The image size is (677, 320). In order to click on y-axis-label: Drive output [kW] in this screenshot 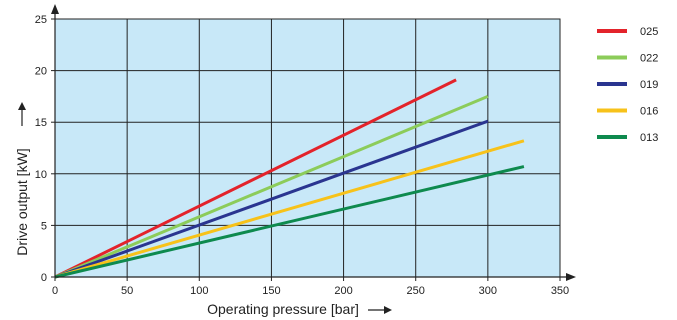, I will do `click(22, 201)`.